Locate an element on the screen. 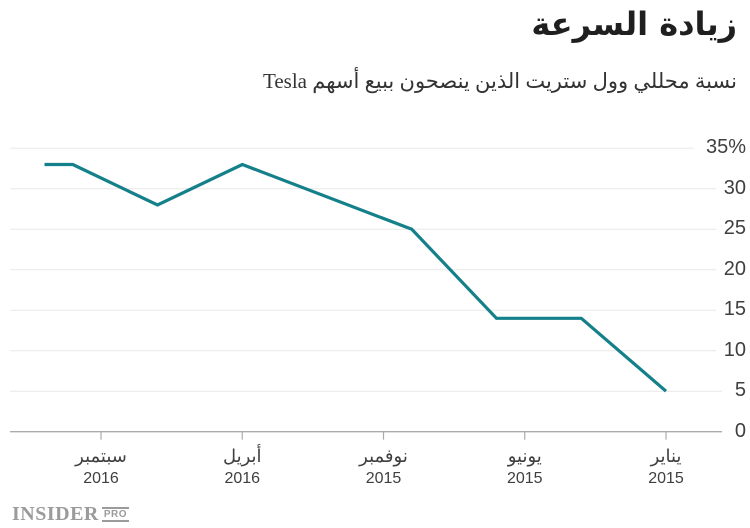  x-tick-label: نوفمبر 2015 is located at coordinates (384, 467).